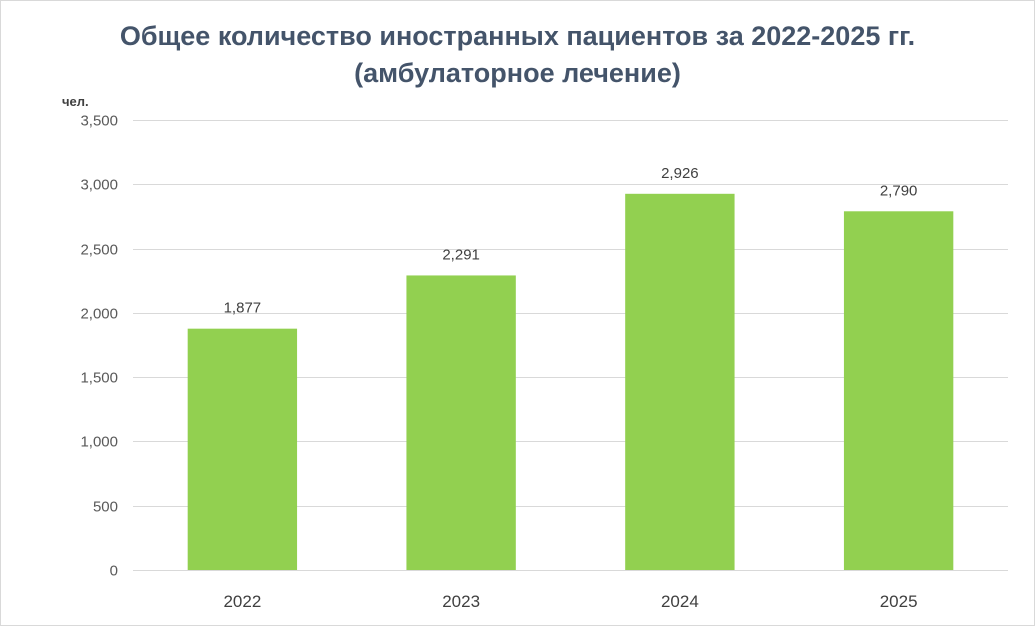  Describe the element at coordinates (99, 185) in the screenshot. I see `y-tick-label: 3,000` at that location.